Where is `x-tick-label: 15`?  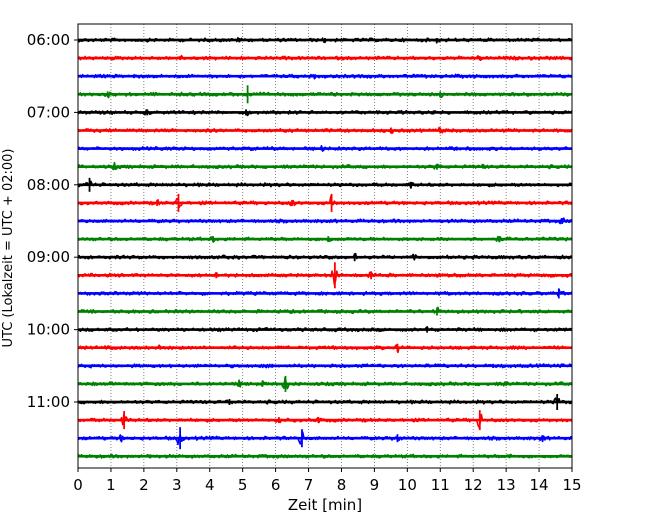
x-tick-label: 15 is located at coordinates (571, 485).